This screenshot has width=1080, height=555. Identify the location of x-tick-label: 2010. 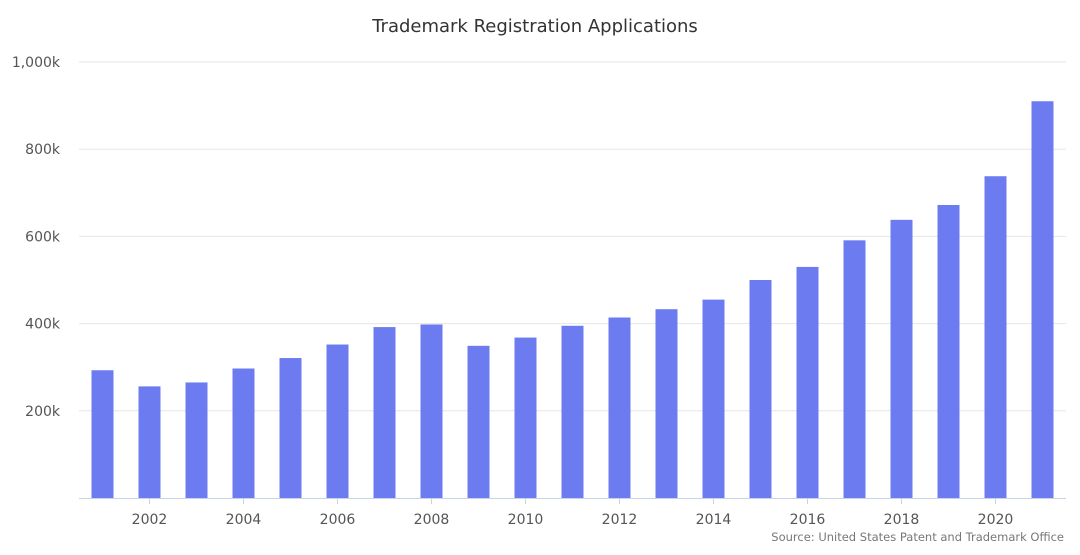
(526, 520).